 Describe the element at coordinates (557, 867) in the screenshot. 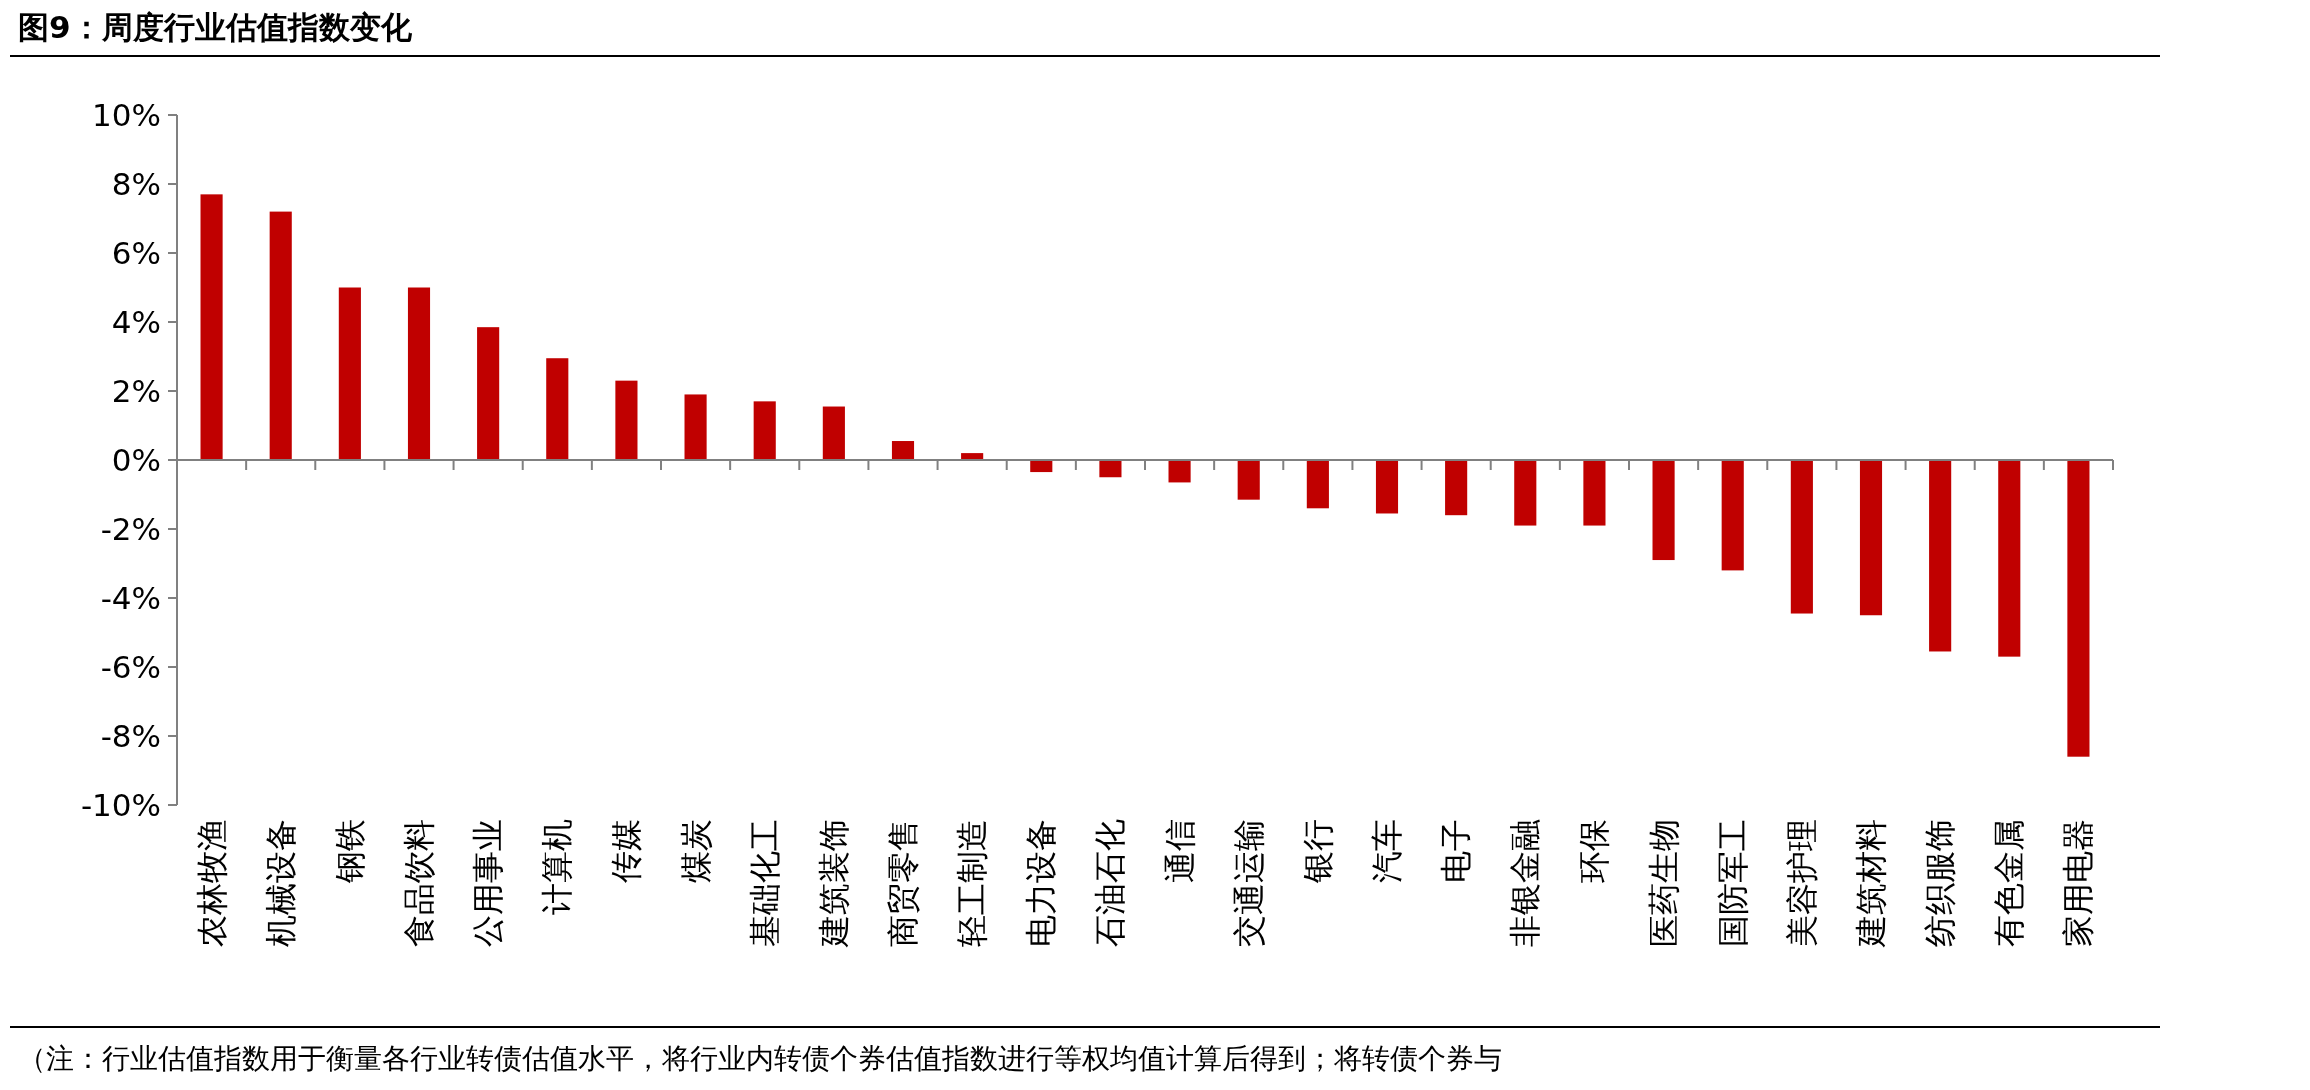

I see `x-tick-label: 计算机` at that location.